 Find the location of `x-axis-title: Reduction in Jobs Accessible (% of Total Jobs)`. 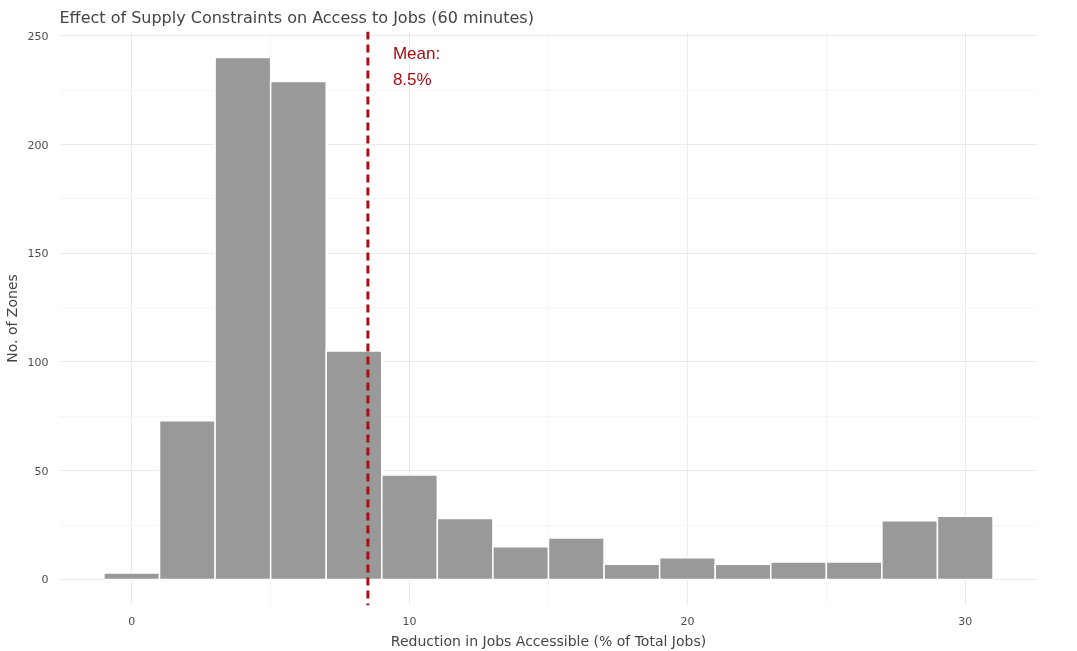

x-axis-title: Reduction in Jobs Accessible (% of Total Jobs) is located at coordinates (548, 640).